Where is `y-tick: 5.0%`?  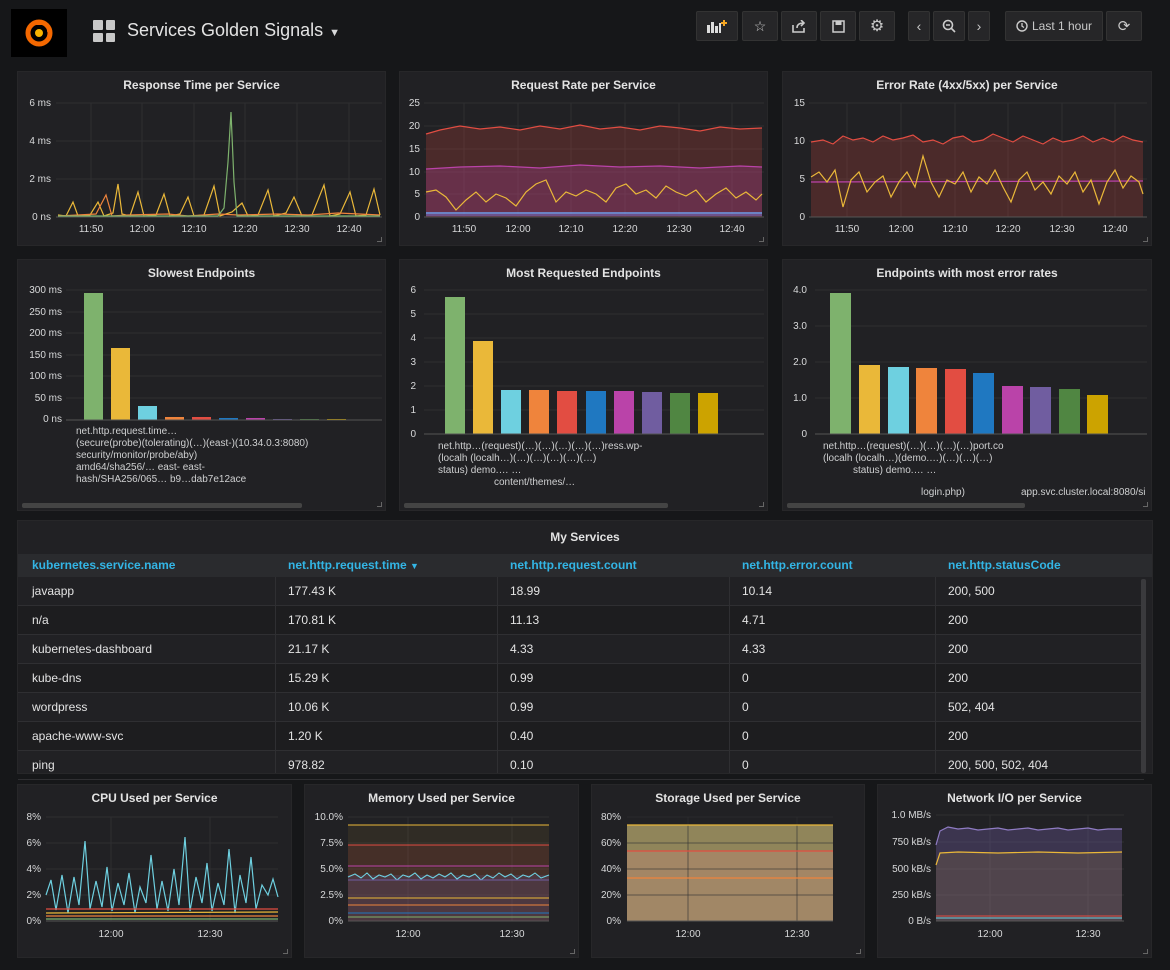
y-tick: 5.0% is located at coordinates (331, 869).